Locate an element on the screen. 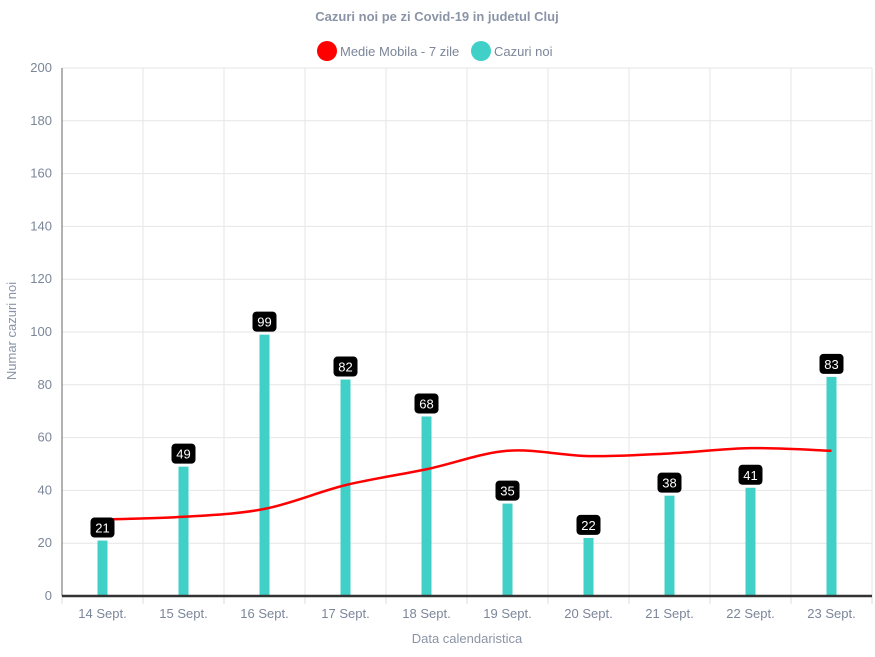 The image size is (875, 657). x-tick-label: 23 Sept. is located at coordinates (831, 613).